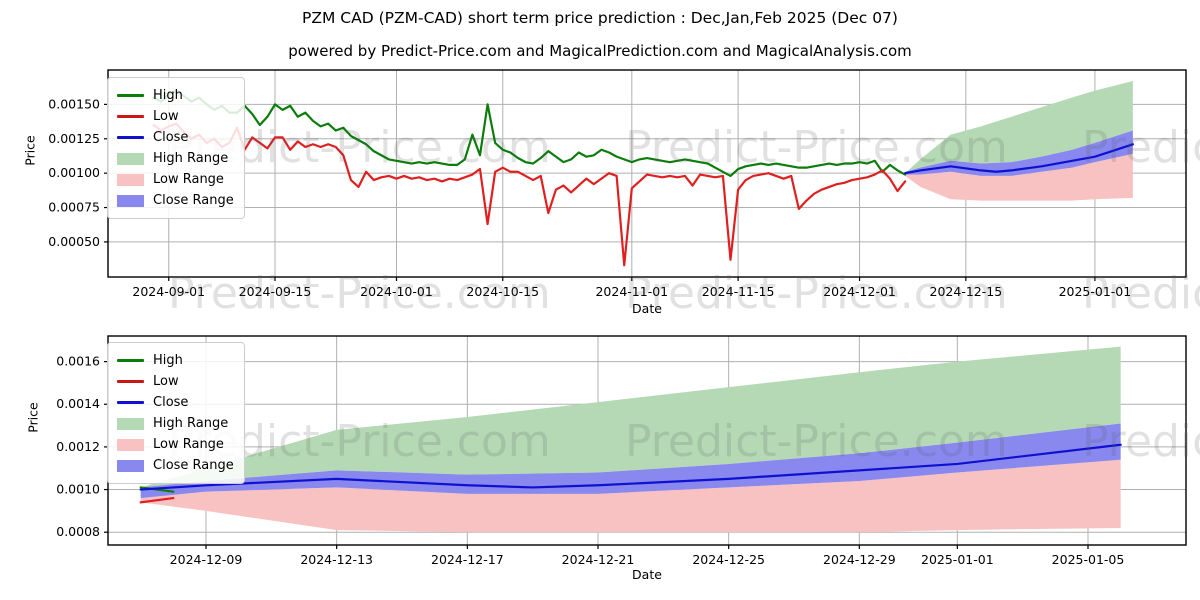 Image resolution: width=1200 pixels, height=600 pixels. Describe the element at coordinates (157, 500) in the screenshot. I see `series-low-line` at that location.